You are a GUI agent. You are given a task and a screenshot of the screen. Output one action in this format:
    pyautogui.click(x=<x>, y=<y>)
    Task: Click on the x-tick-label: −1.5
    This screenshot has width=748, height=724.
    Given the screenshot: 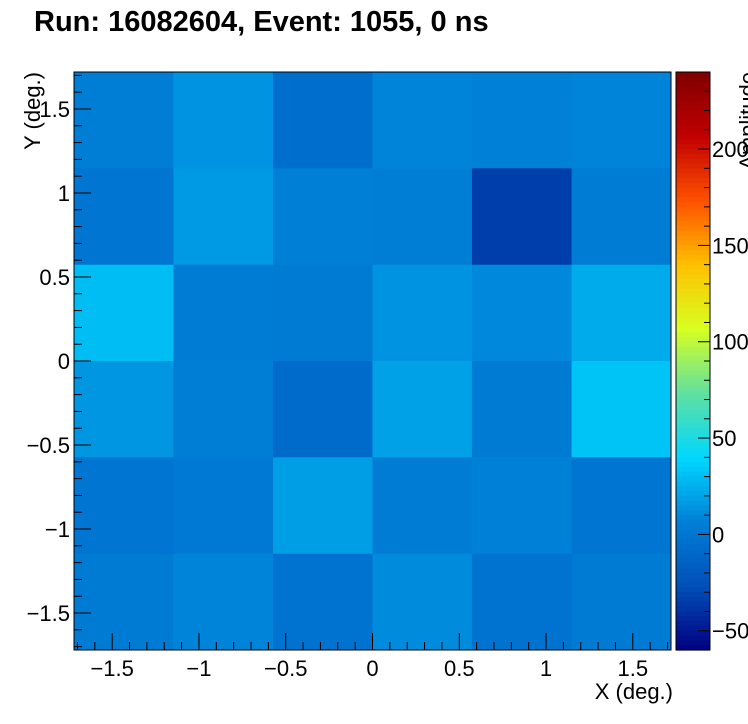 What is the action you would take?
    pyautogui.click(x=111, y=668)
    